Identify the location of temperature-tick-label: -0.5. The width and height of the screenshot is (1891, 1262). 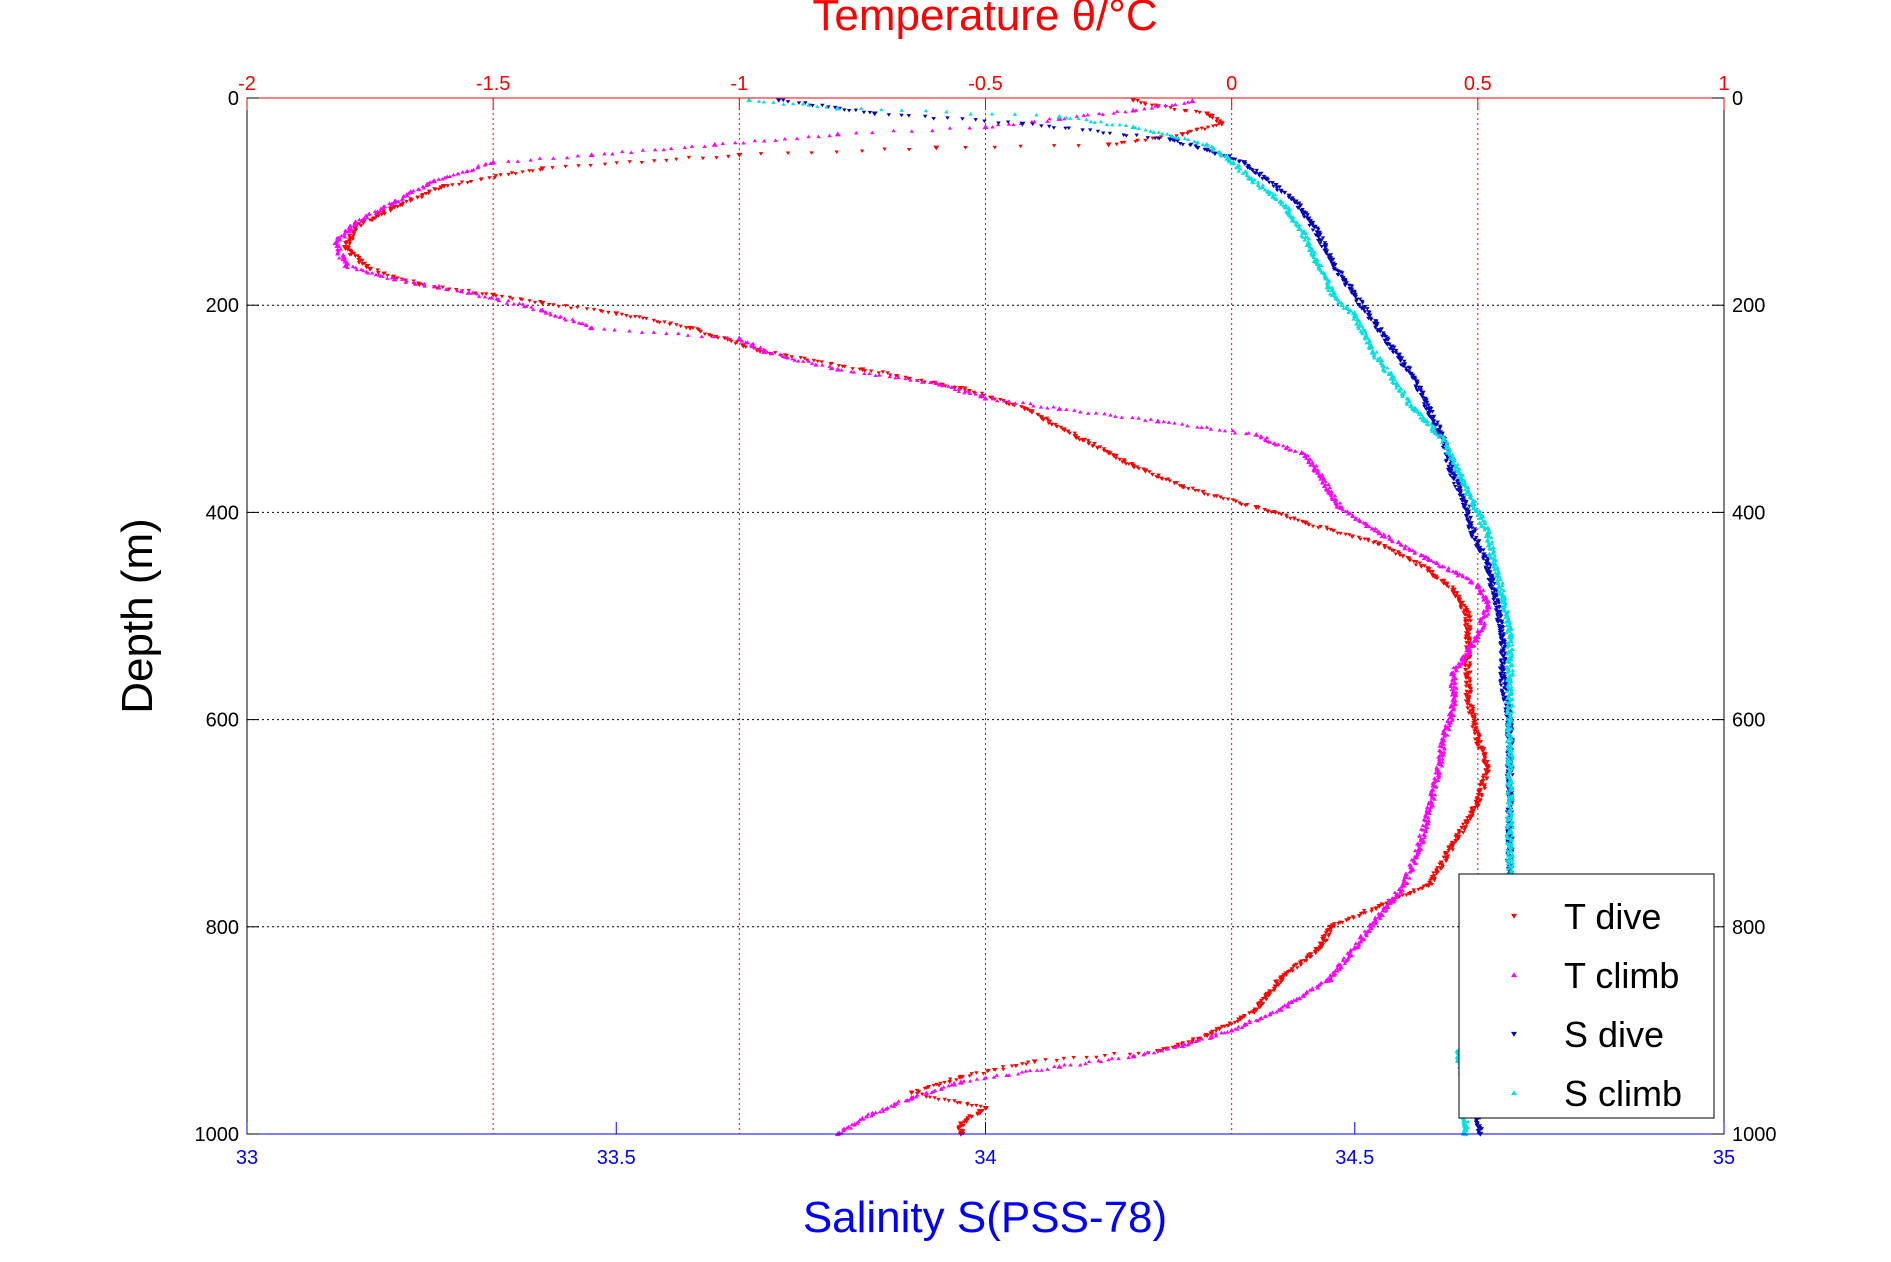
(985, 84).